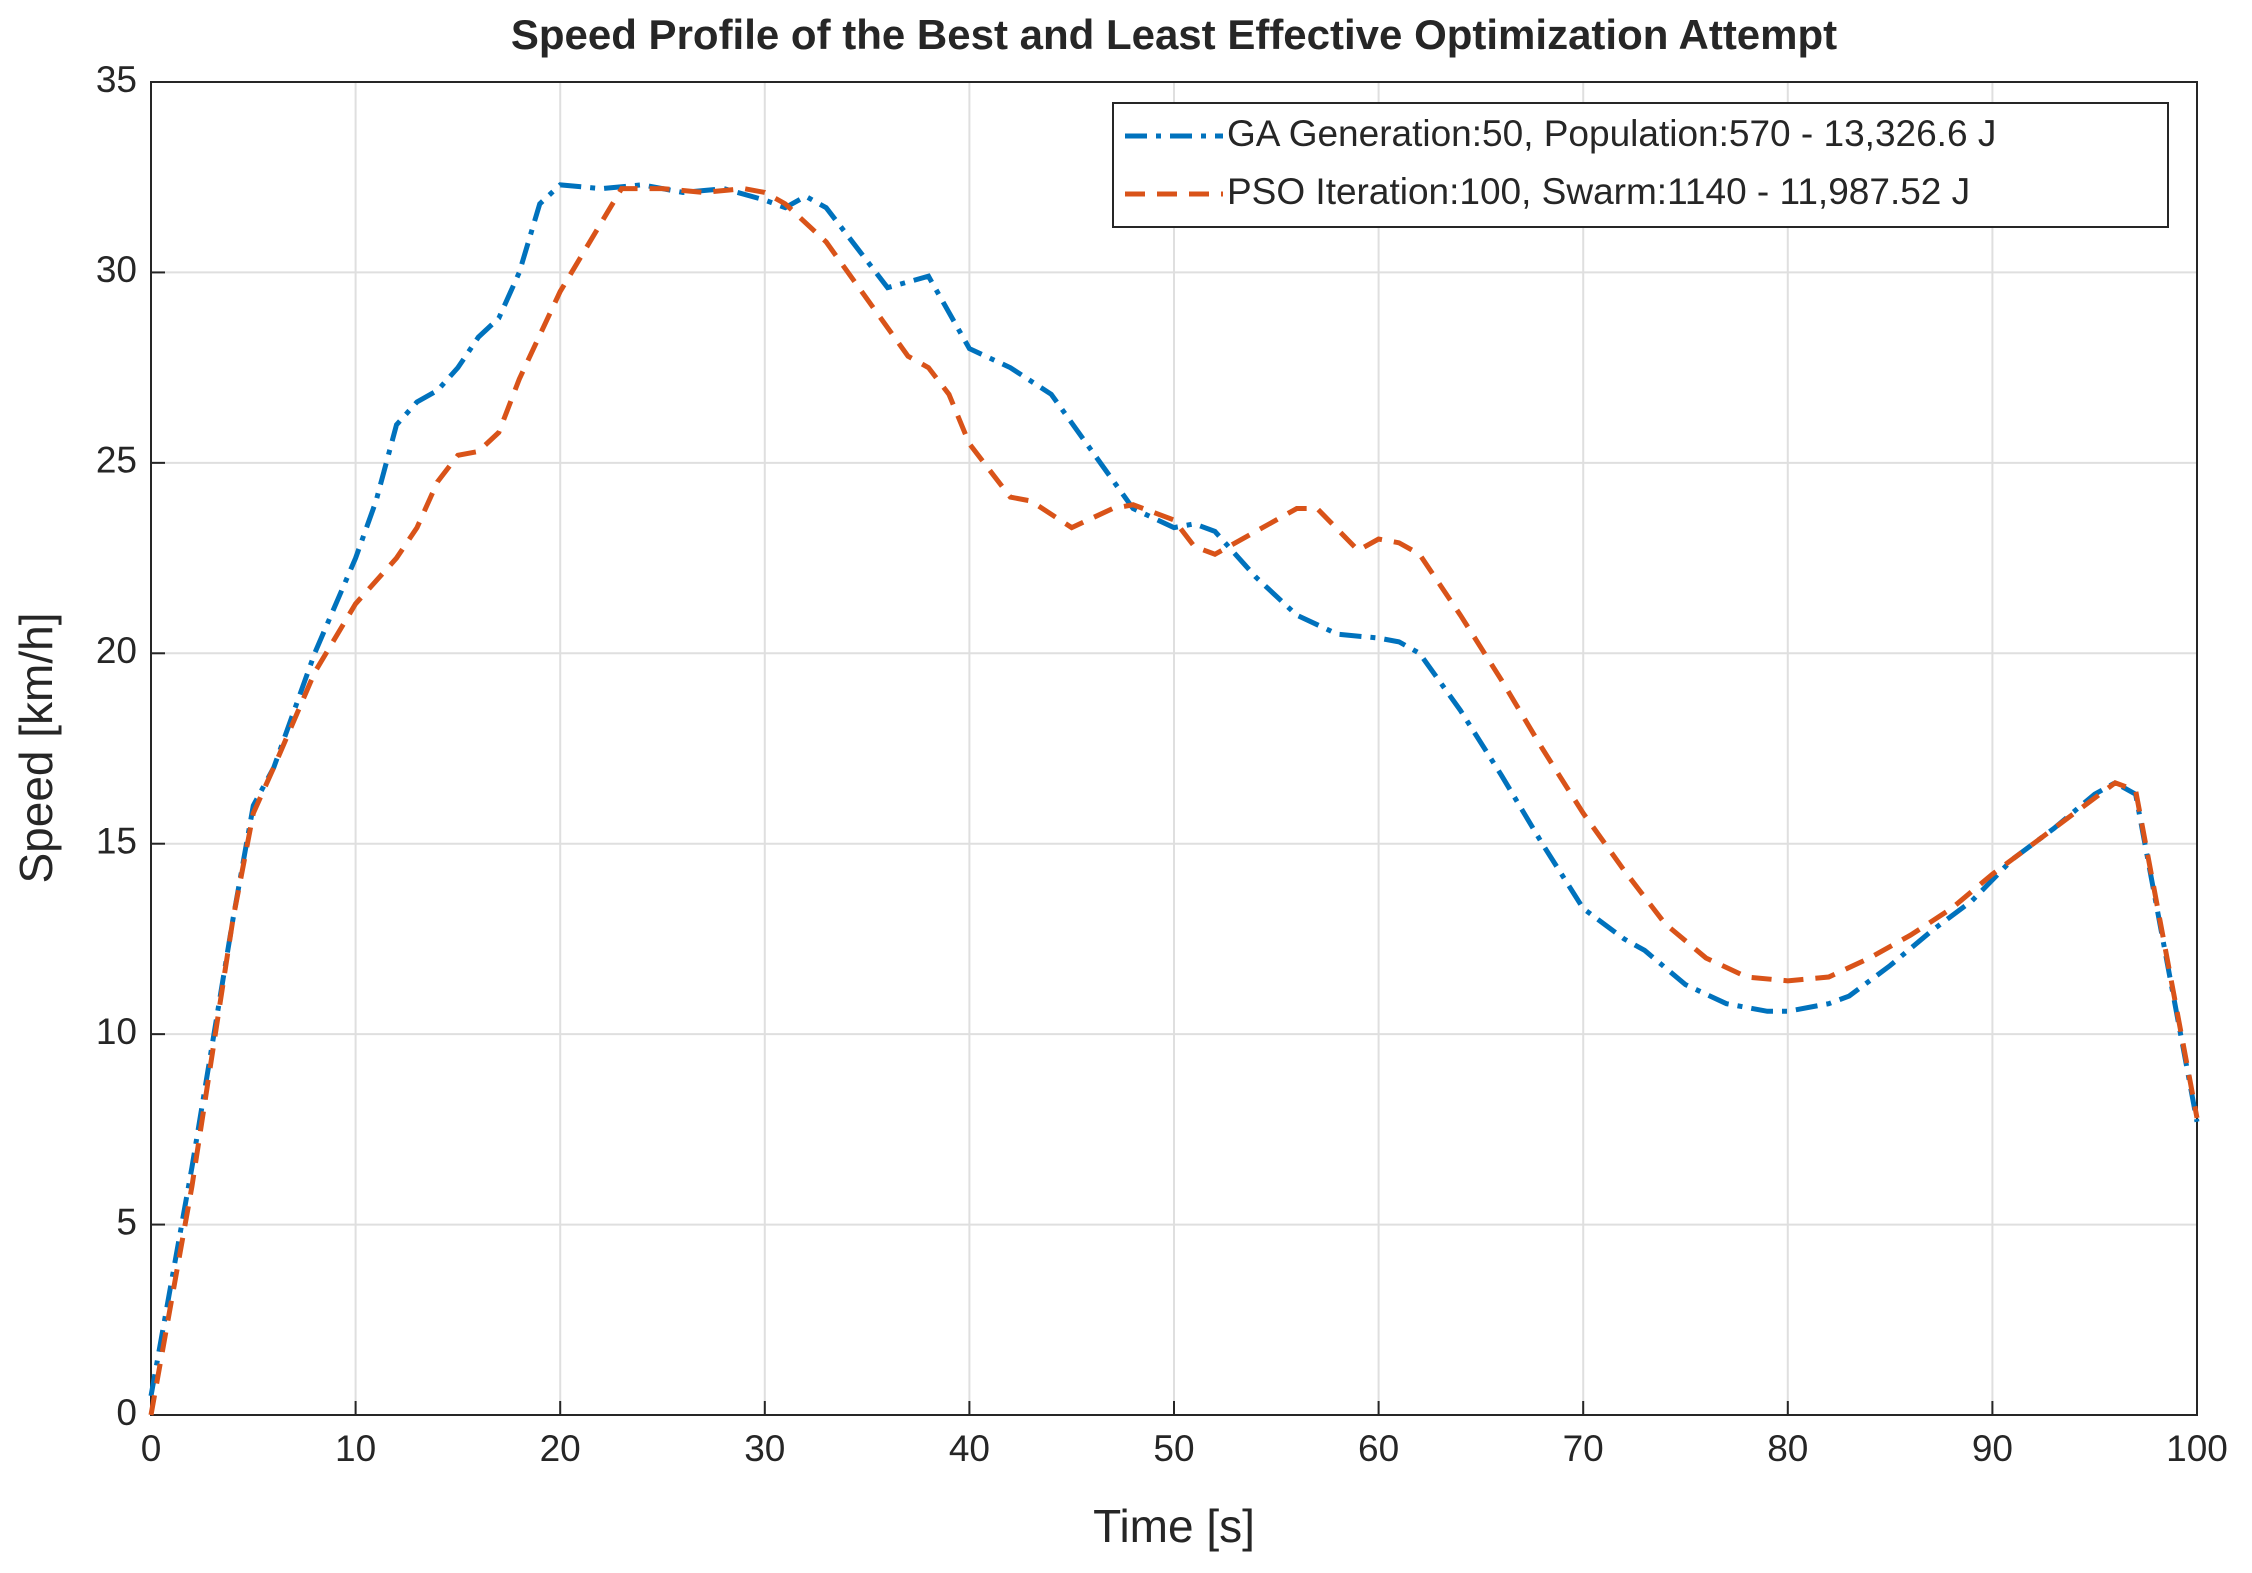 The height and width of the screenshot is (1573, 2252). Describe the element at coordinates (126, 1221) in the screenshot. I see `y-tick-label: 5` at that location.